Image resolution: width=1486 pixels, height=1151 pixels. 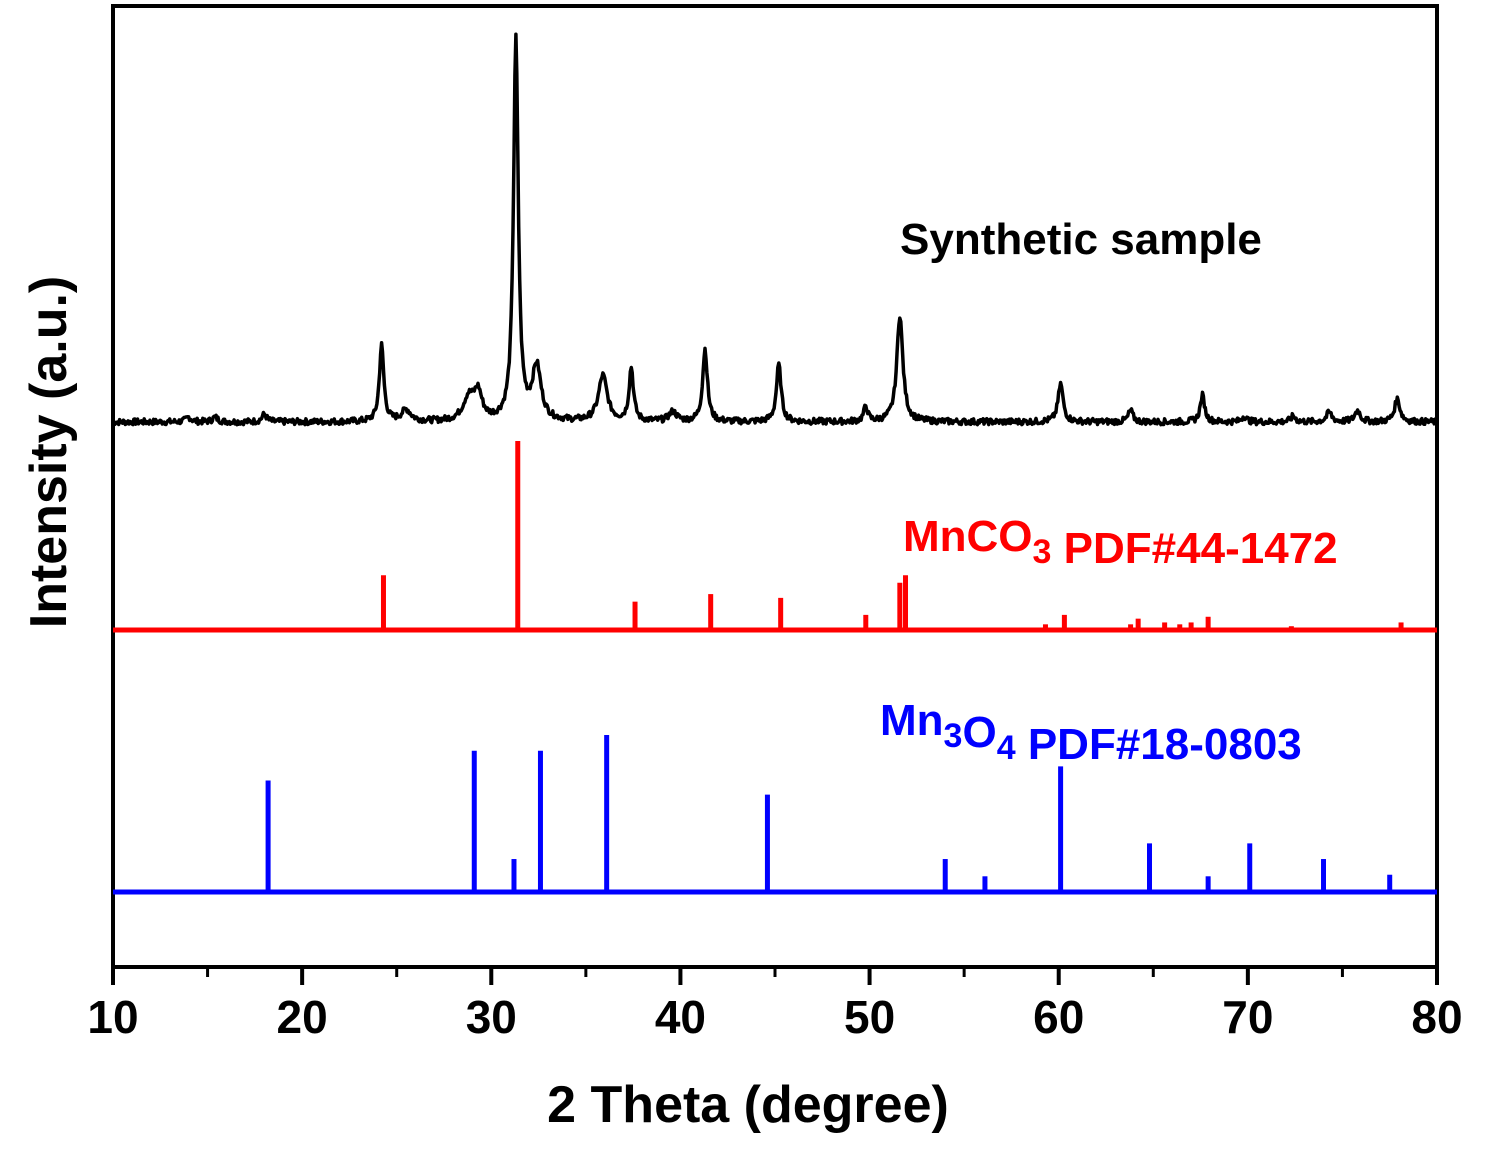 I want to click on x-axis-label: 2 Theta (degree), so click(x=748, y=1105).